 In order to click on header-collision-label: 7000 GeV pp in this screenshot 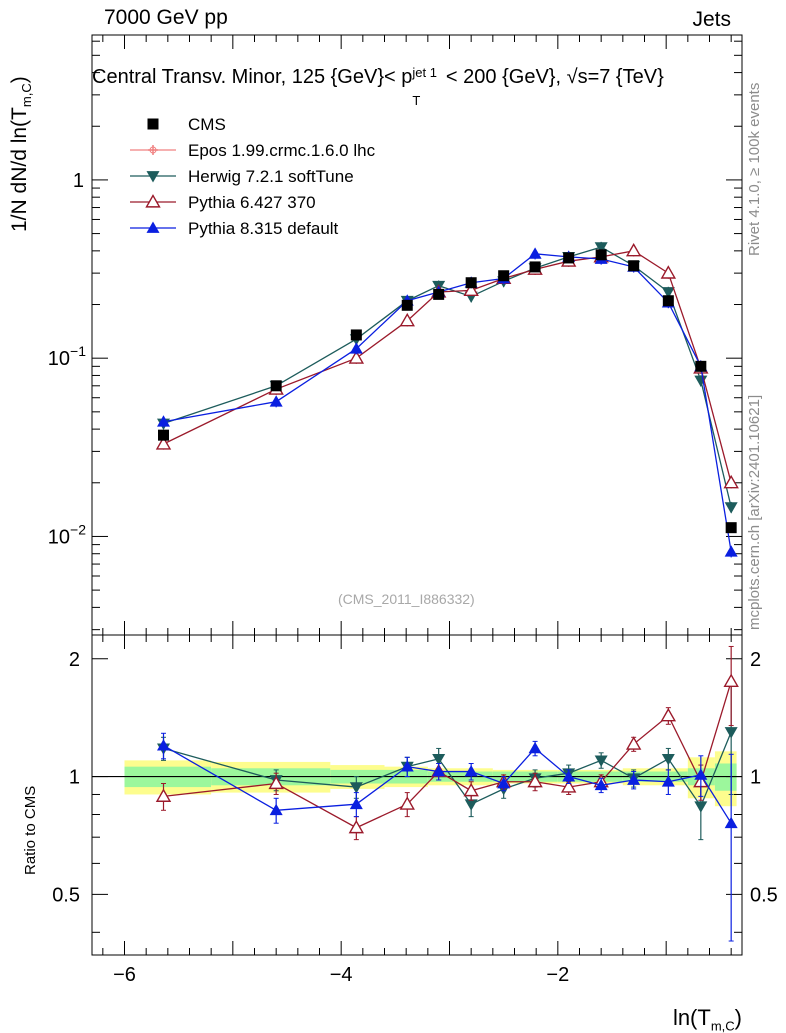, I will do `click(166, 17)`.